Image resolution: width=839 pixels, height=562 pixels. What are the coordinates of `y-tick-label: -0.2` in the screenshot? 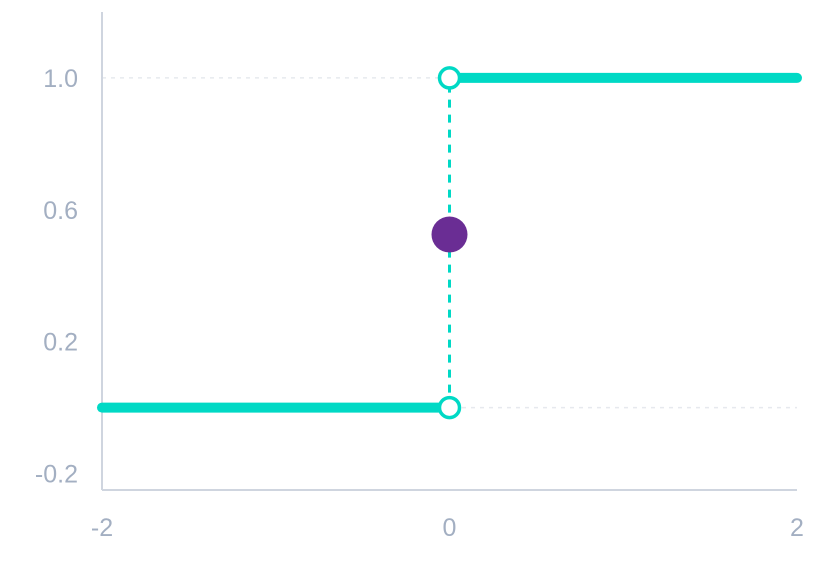 It's located at (56, 475).